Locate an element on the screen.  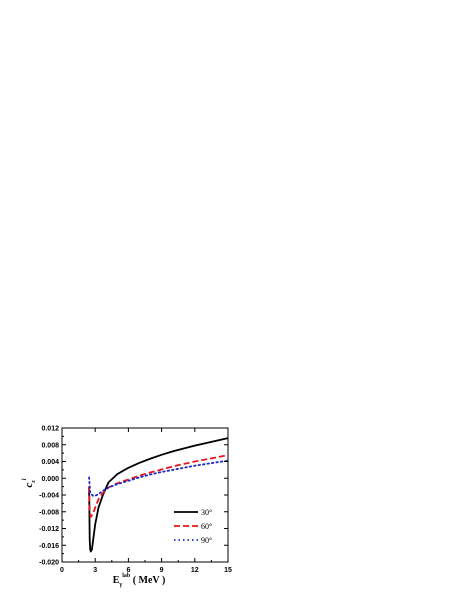
legend-label-1: 30° is located at coordinates (206, 512).